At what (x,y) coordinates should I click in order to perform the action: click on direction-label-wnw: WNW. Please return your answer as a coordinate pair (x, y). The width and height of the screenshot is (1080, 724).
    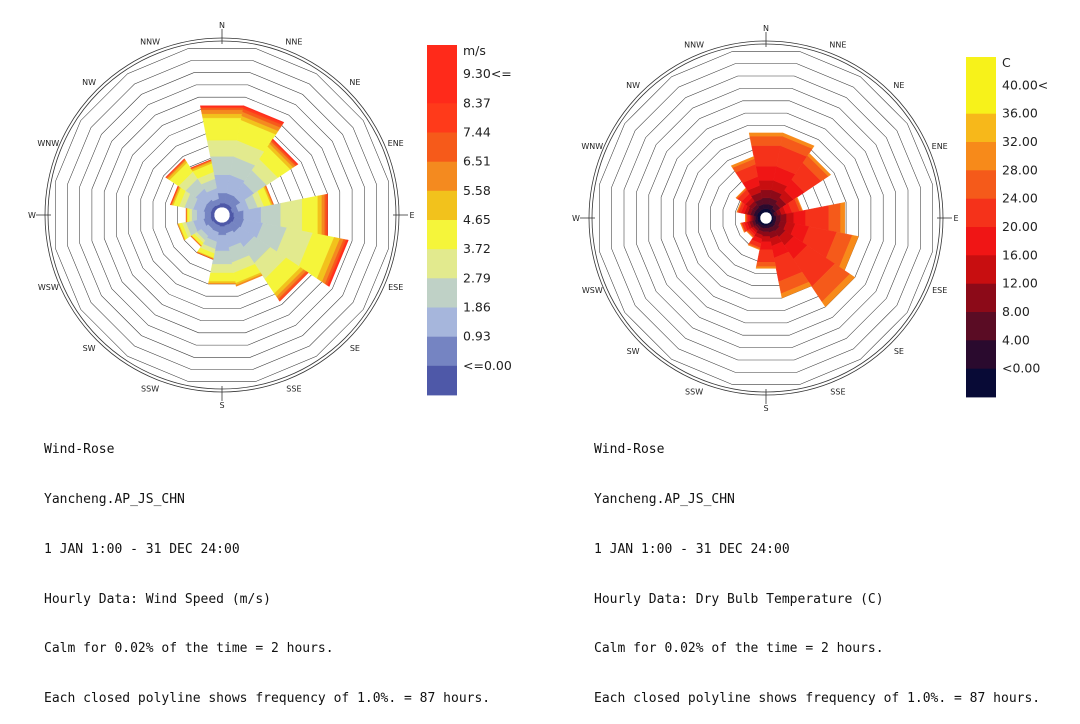
    Looking at the image, I should click on (48, 143).